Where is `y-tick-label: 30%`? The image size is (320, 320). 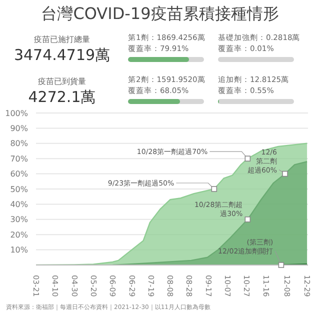
y-tick-label: 30% is located at coordinates (19, 219).